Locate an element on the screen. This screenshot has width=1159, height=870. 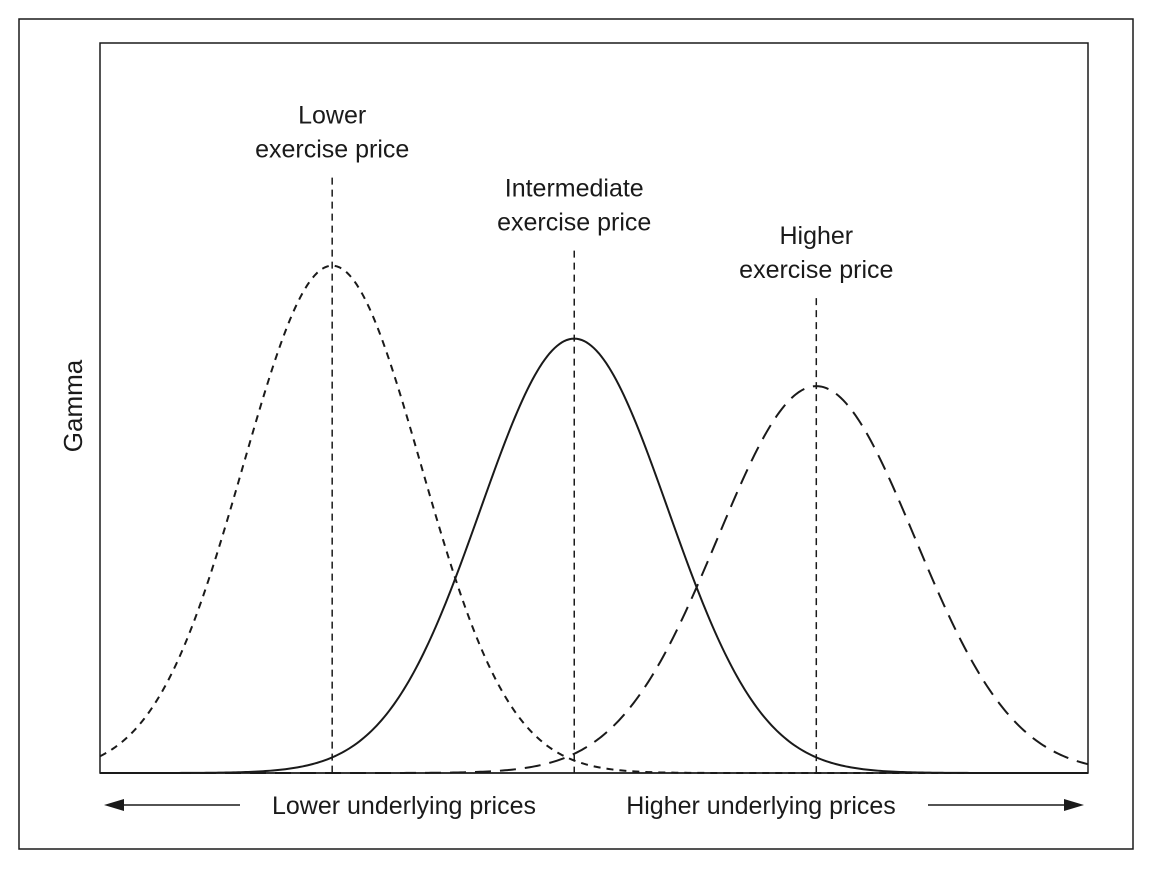
strike-label-intermediate-line-2: exercise price is located at coordinates (574, 223).